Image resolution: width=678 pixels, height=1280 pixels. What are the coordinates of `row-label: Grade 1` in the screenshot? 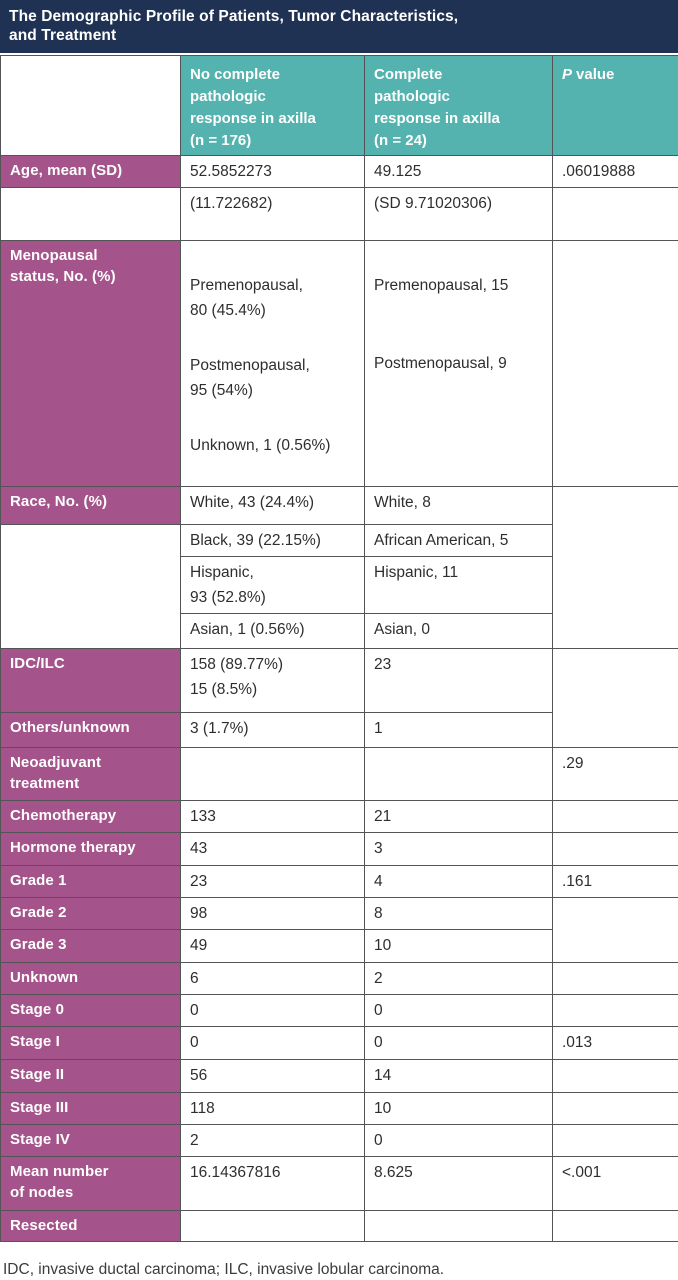 It's located at (91, 882).